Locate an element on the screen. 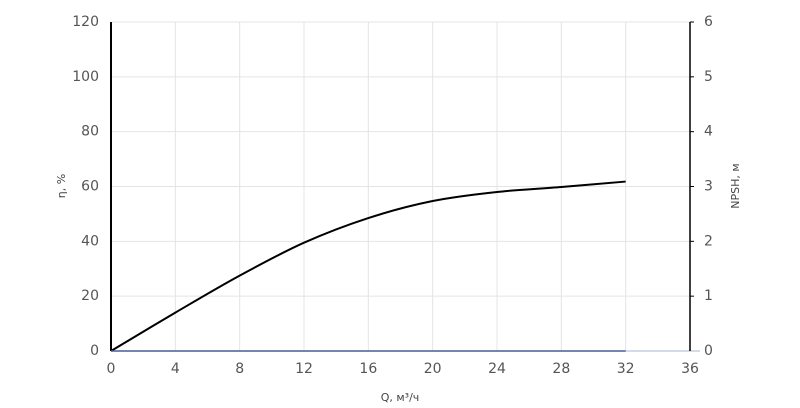 This screenshot has height=408, width=800. x-tick-label: 20 is located at coordinates (433, 369).